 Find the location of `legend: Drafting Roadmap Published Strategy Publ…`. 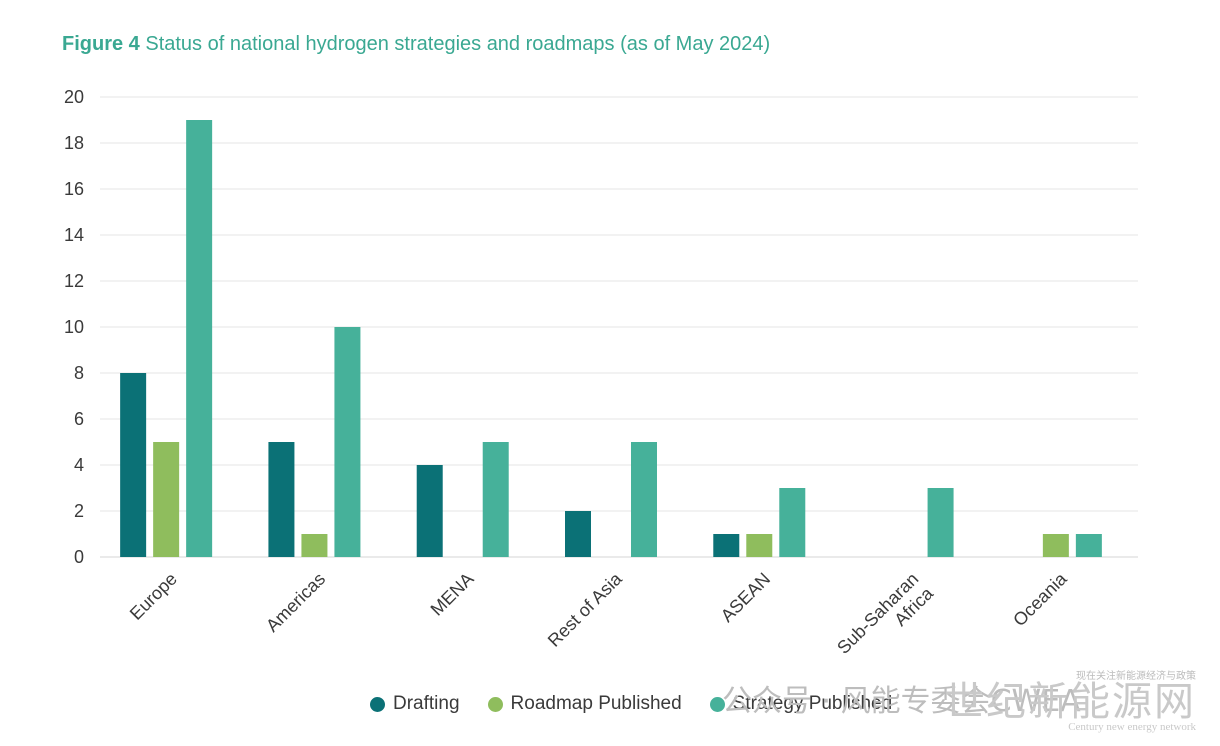

legend: Drafting Roadmap Published Strategy Publ… is located at coordinates (631, 704).